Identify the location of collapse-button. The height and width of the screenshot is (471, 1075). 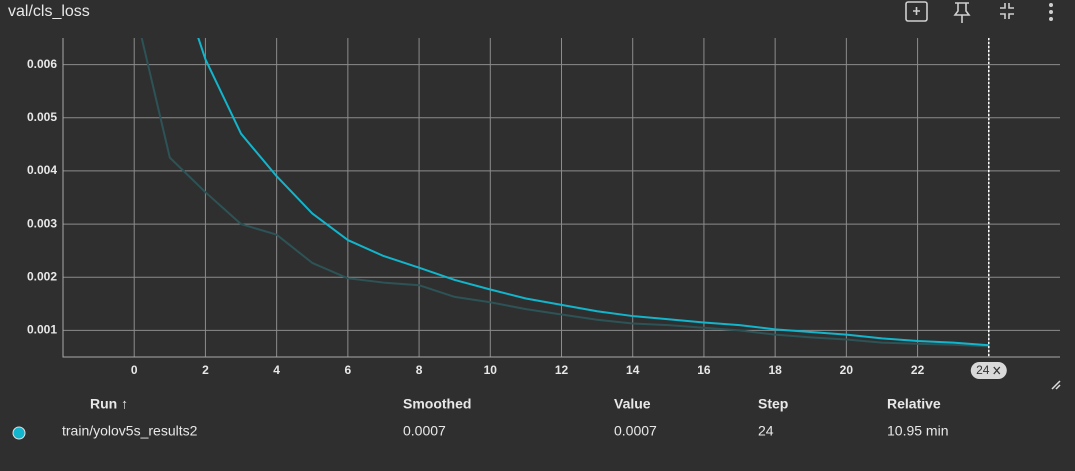
(1007, 11).